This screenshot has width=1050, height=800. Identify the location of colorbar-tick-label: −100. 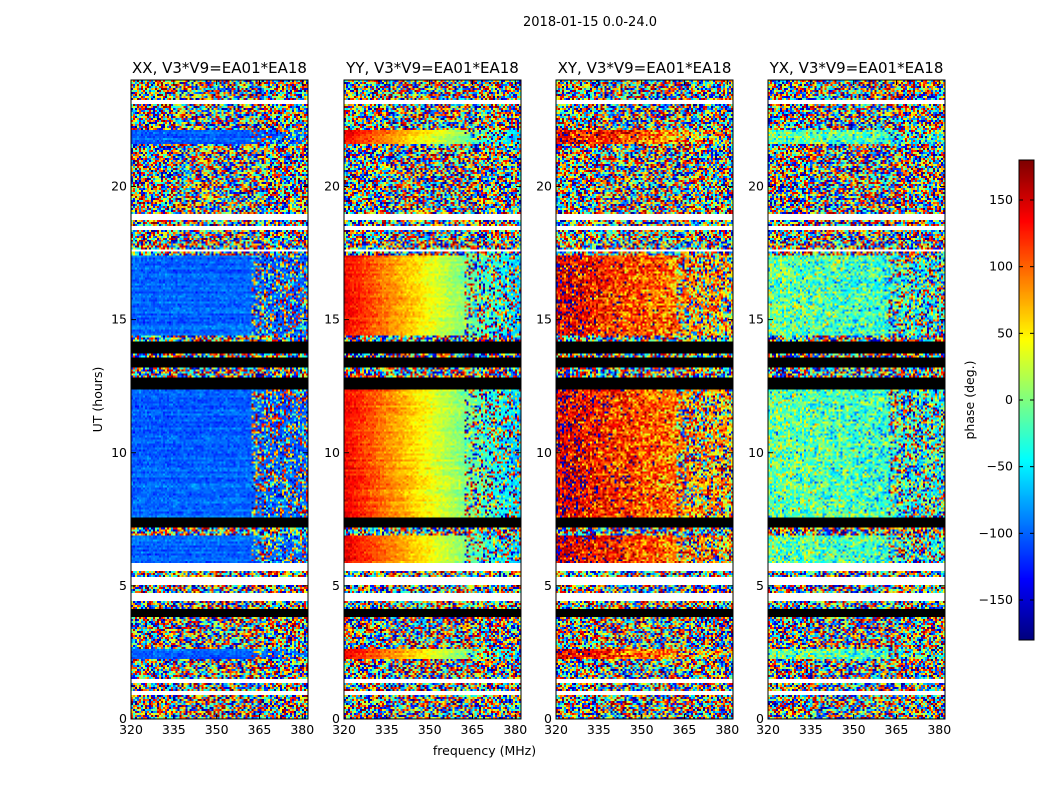
(996, 532).